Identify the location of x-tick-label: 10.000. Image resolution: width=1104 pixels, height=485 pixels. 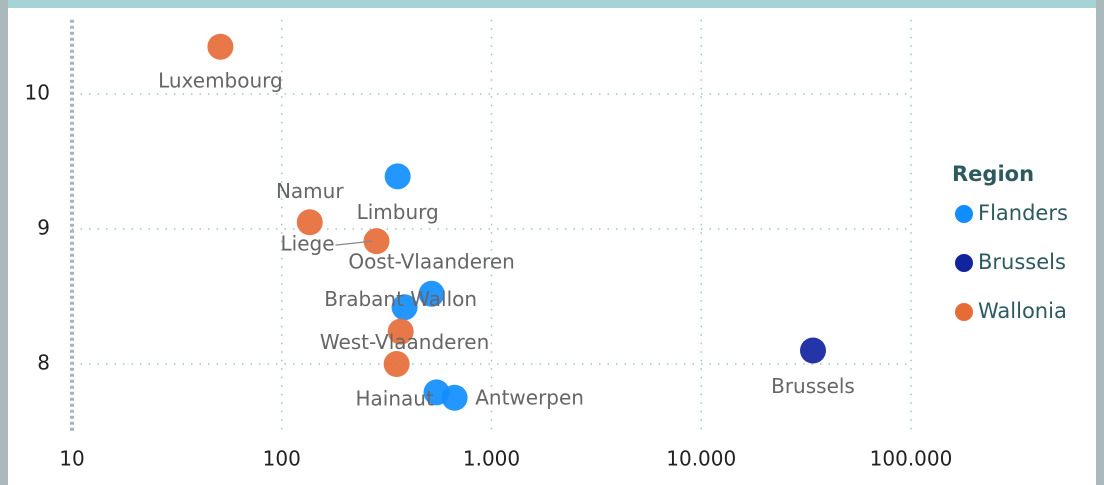
(701, 459).